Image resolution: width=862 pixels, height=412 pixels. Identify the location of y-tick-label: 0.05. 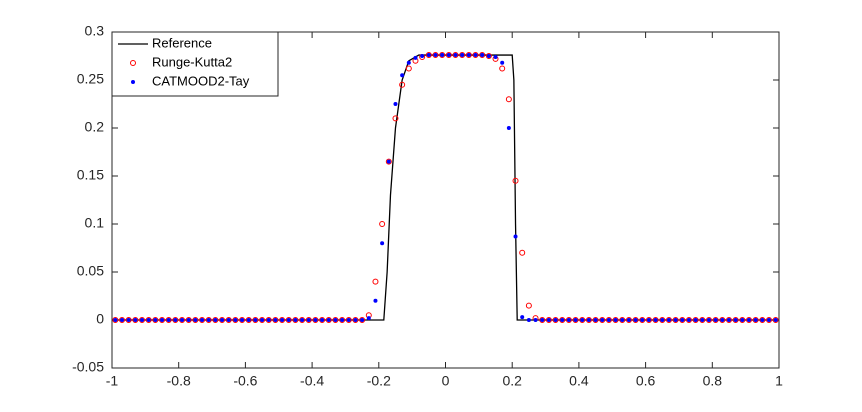
(90, 271).